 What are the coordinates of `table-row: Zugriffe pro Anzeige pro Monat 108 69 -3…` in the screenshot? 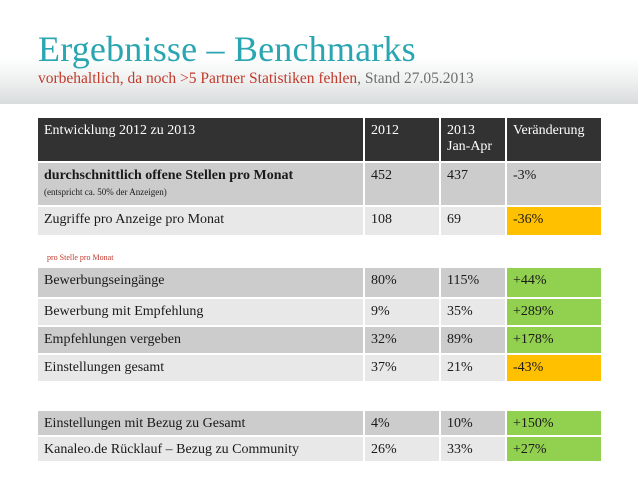 It's located at (320, 221).